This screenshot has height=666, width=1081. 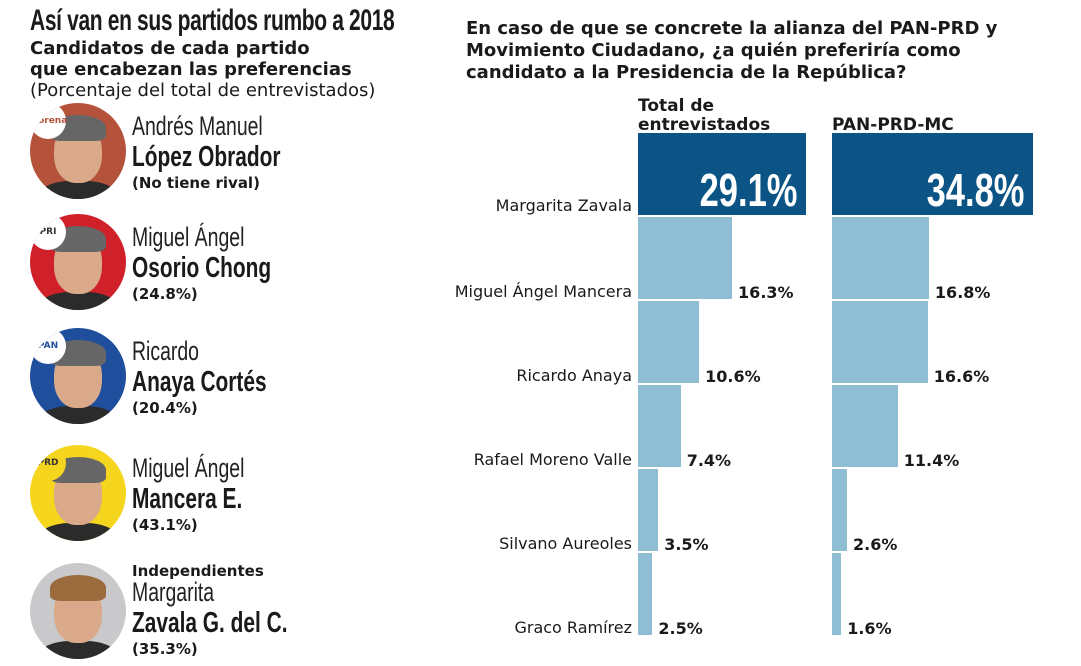 What do you see at coordinates (961, 376) in the screenshot?
I see `bar-value-label: 16.6%` at bounding box center [961, 376].